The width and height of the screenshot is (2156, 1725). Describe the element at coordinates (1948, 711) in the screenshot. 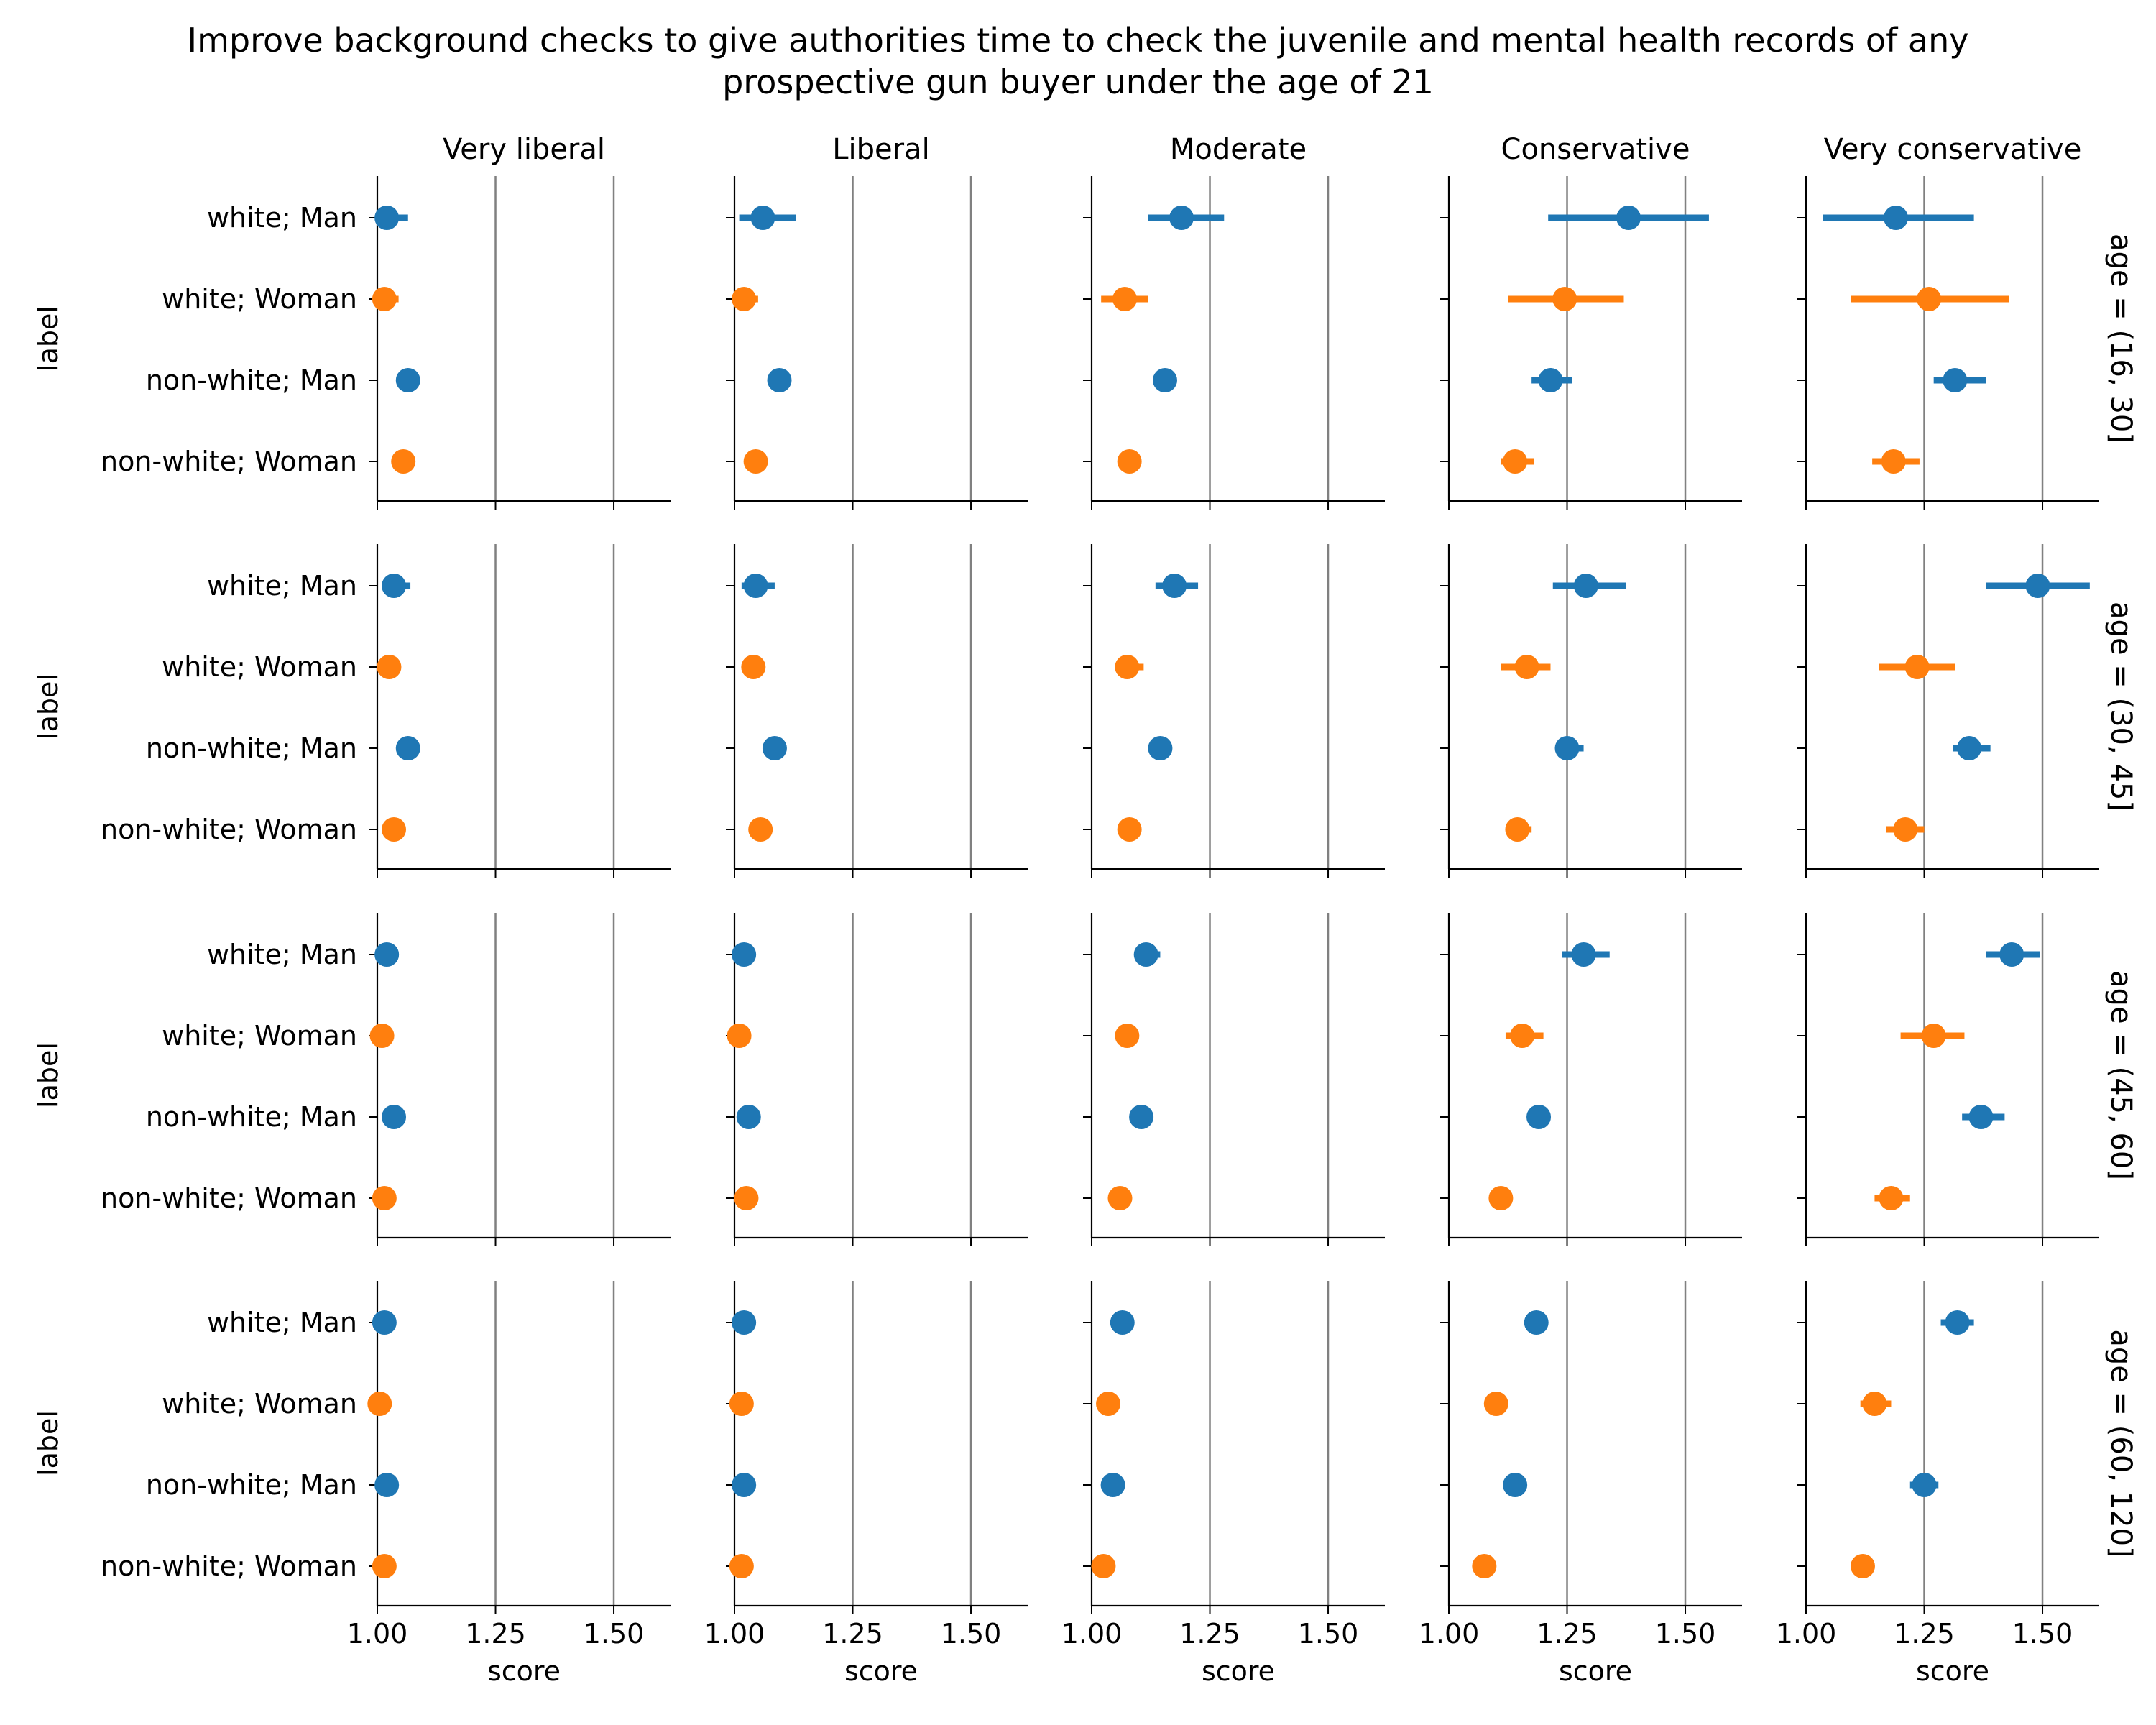

I see `panel-r1-c4` at that location.